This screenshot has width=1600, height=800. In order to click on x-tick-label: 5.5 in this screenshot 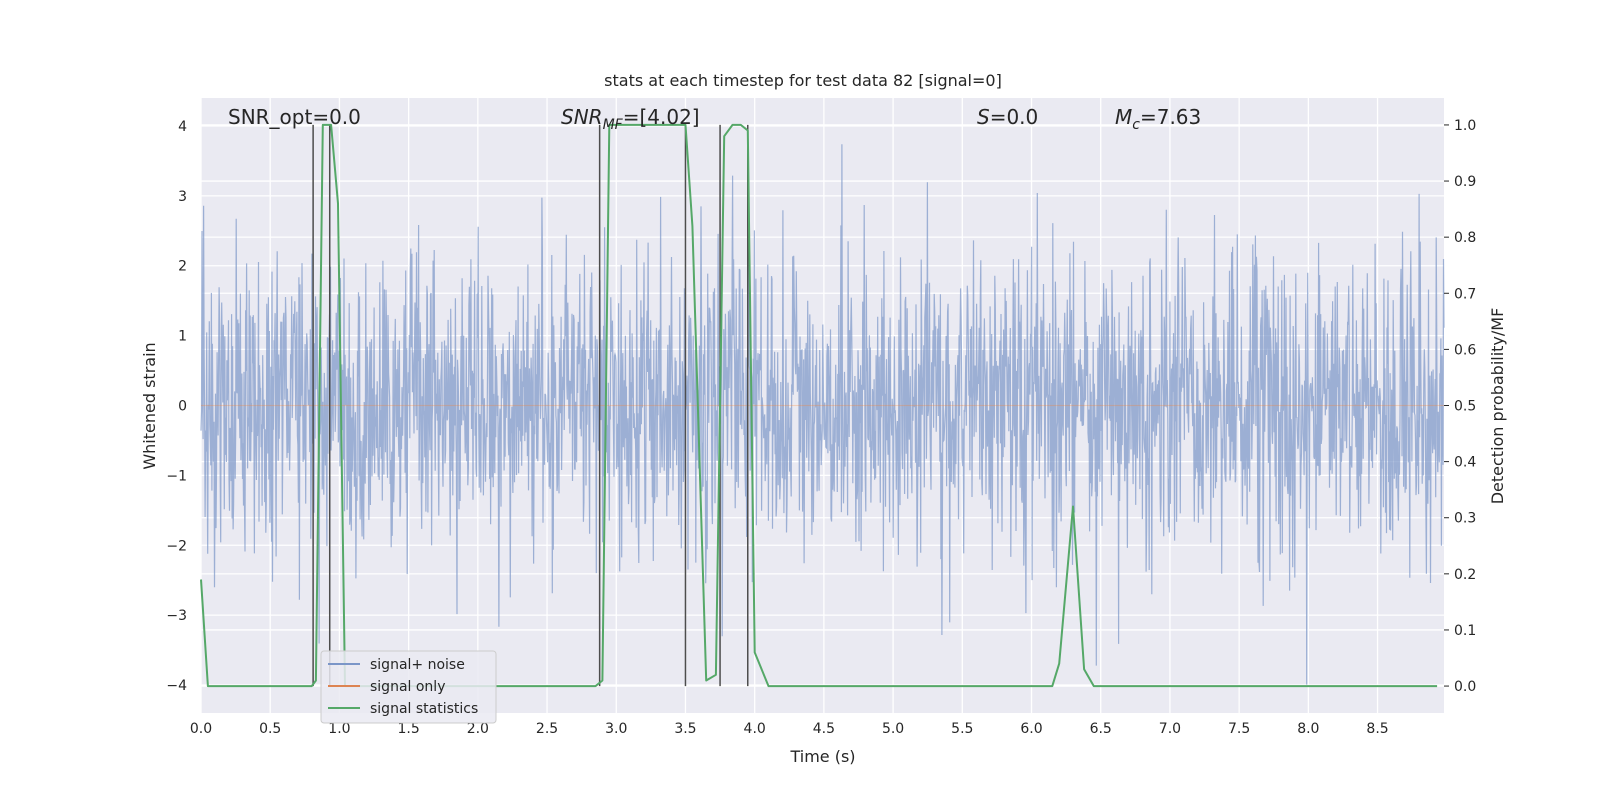, I will do `click(962, 729)`.